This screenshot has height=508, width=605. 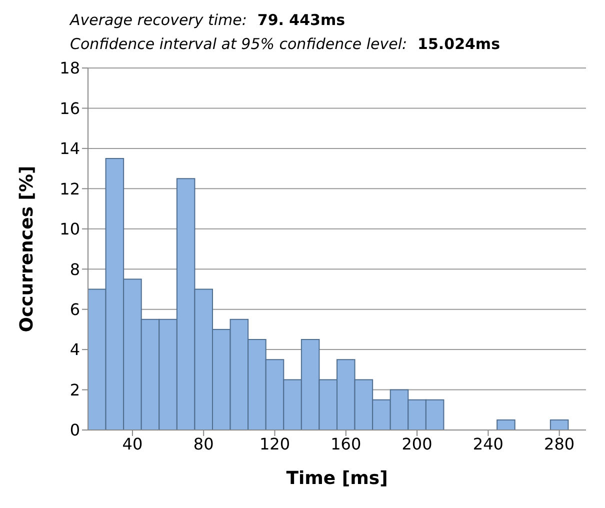 I want to click on y-tick-label: 12, so click(x=70, y=188).